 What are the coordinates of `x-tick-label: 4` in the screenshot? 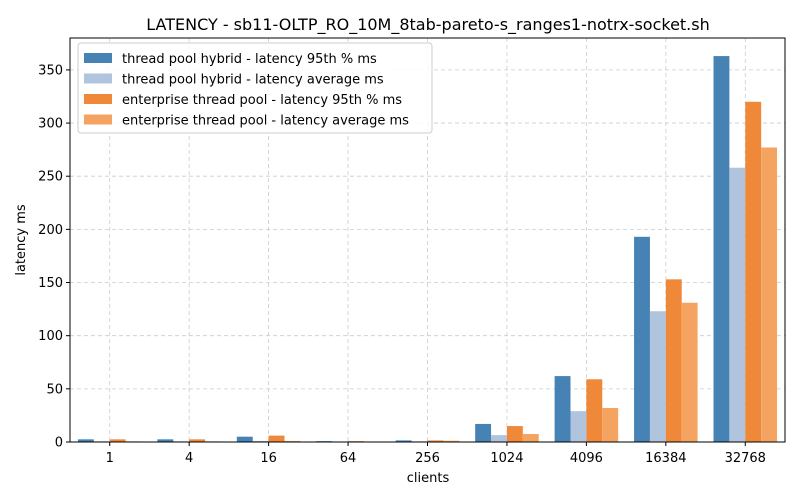 It's located at (189, 458).